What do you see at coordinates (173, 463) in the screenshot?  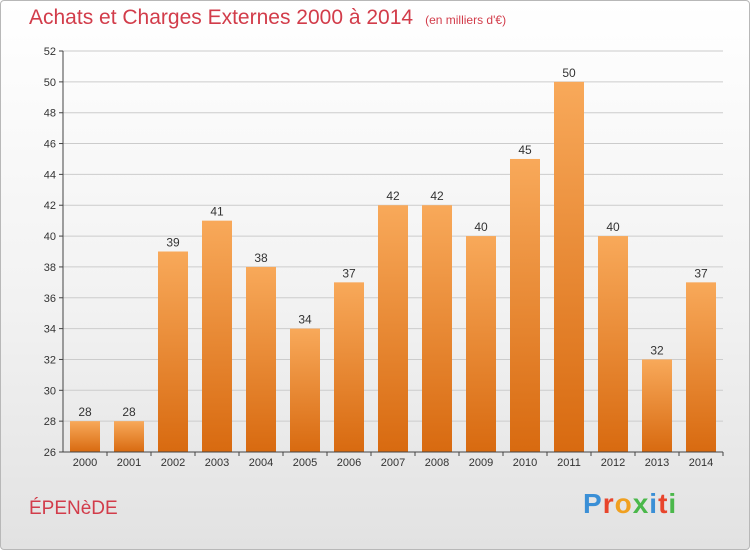 I see `x-tick-label-2002: 2002` at bounding box center [173, 463].